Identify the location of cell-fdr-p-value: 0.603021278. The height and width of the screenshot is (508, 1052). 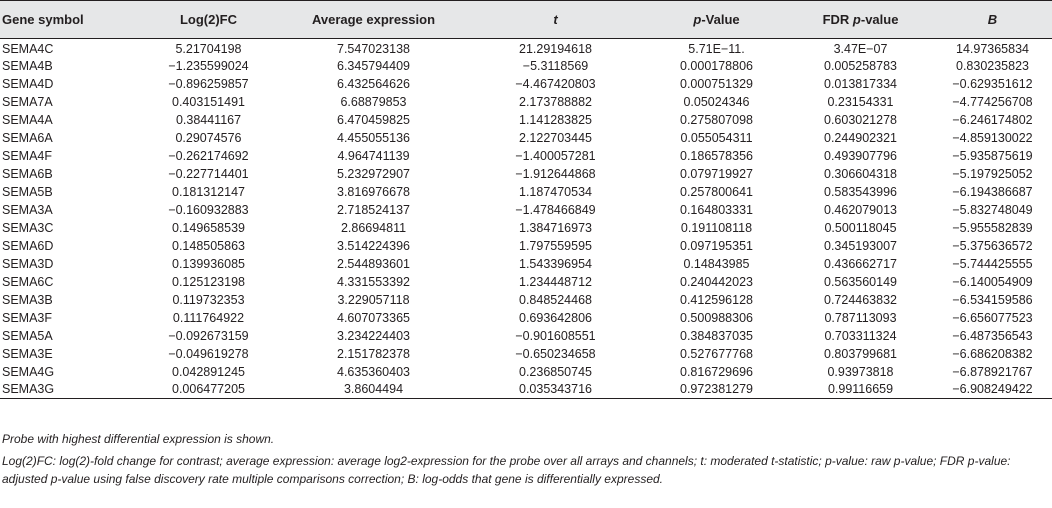
(860, 119).